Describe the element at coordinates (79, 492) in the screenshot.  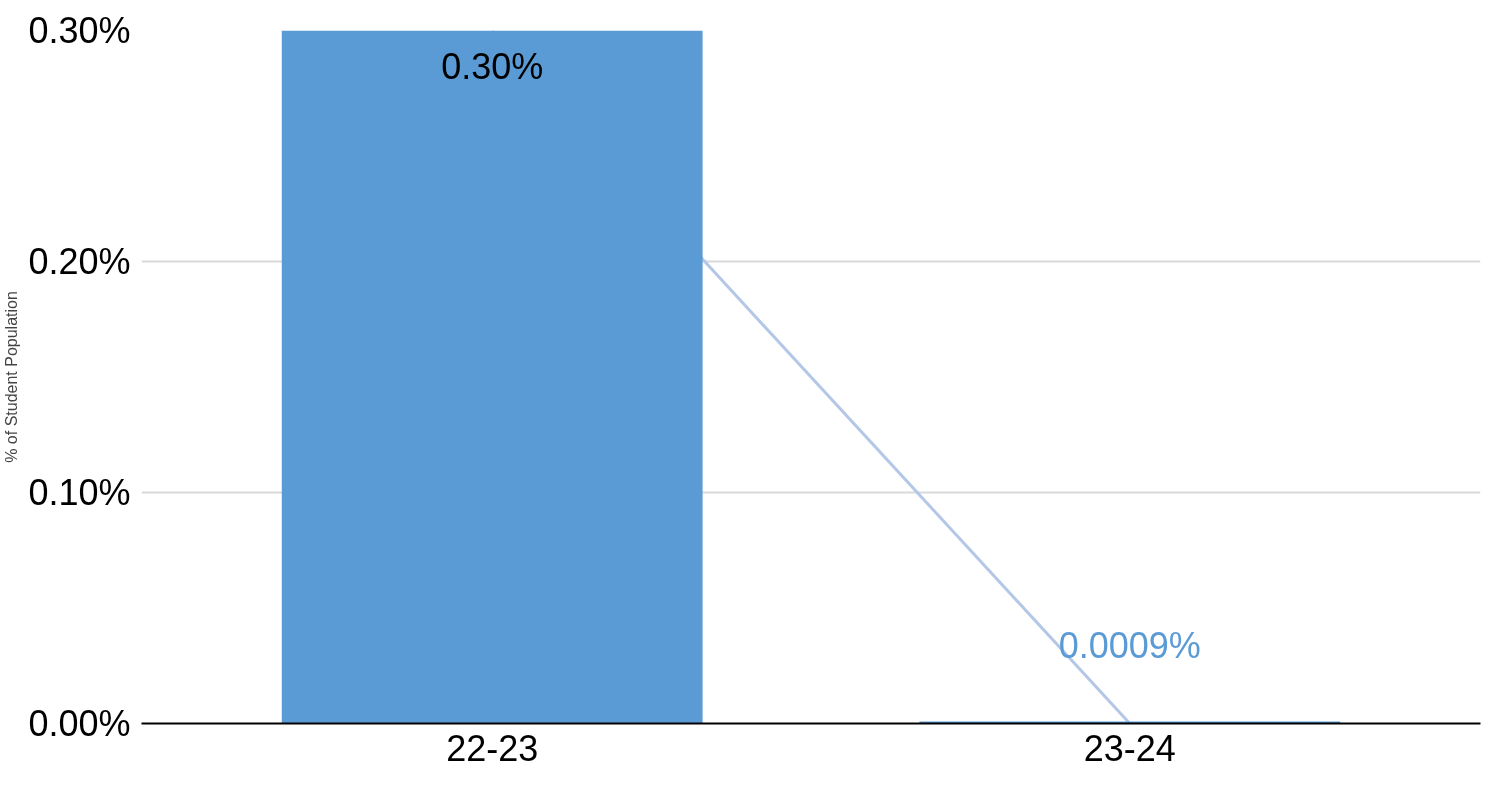
I see `y-tick-label: 0.10%` at that location.